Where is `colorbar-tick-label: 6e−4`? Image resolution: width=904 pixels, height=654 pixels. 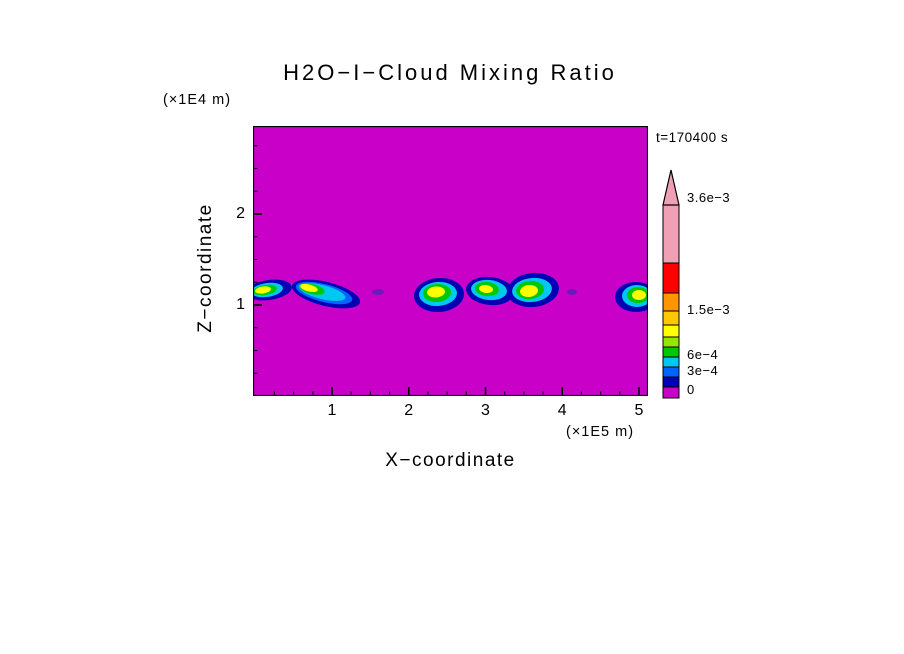
colorbar-tick-label: 6e−4 is located at coordinates (703, 354).